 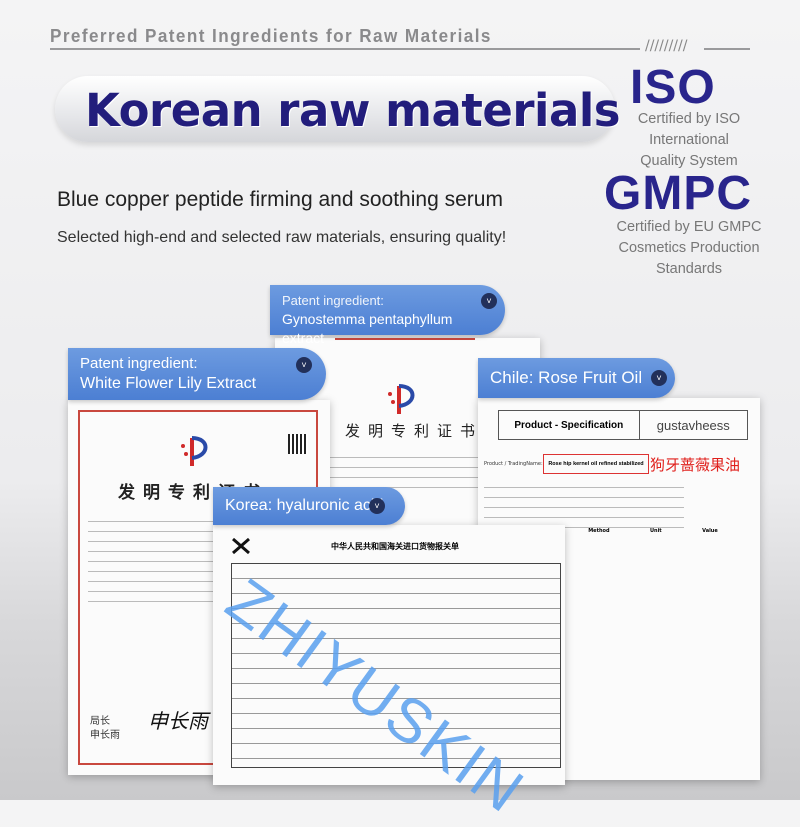 What do you see at coordinates (105, 735) in the screenshot?
I see `signature-name: 申长雨` at bounding box center [105, 735].